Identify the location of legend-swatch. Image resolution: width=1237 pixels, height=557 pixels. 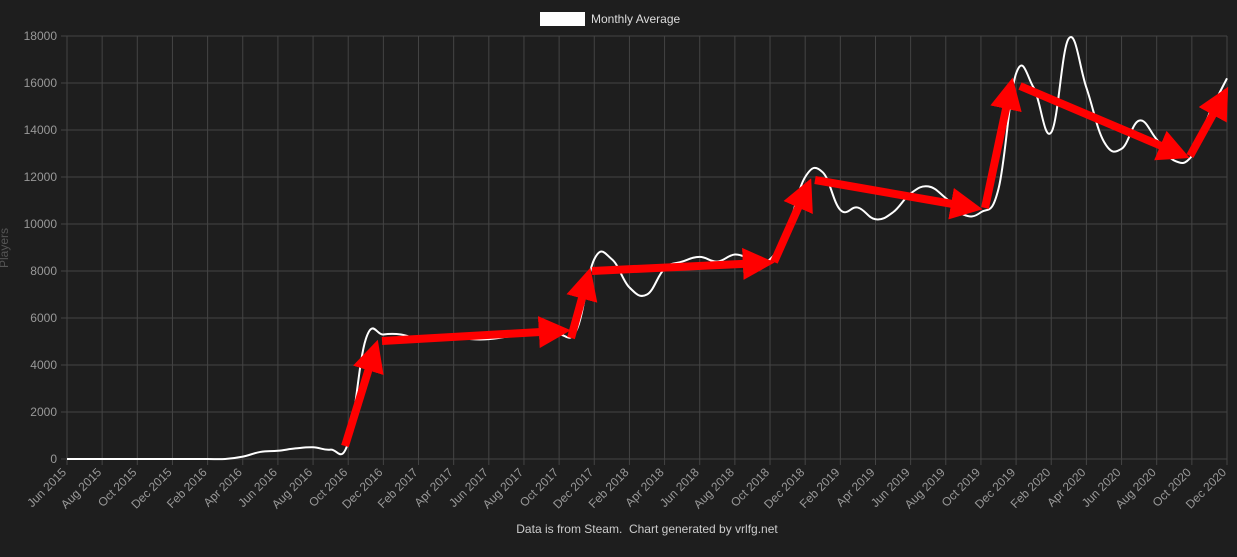
(562, 19).